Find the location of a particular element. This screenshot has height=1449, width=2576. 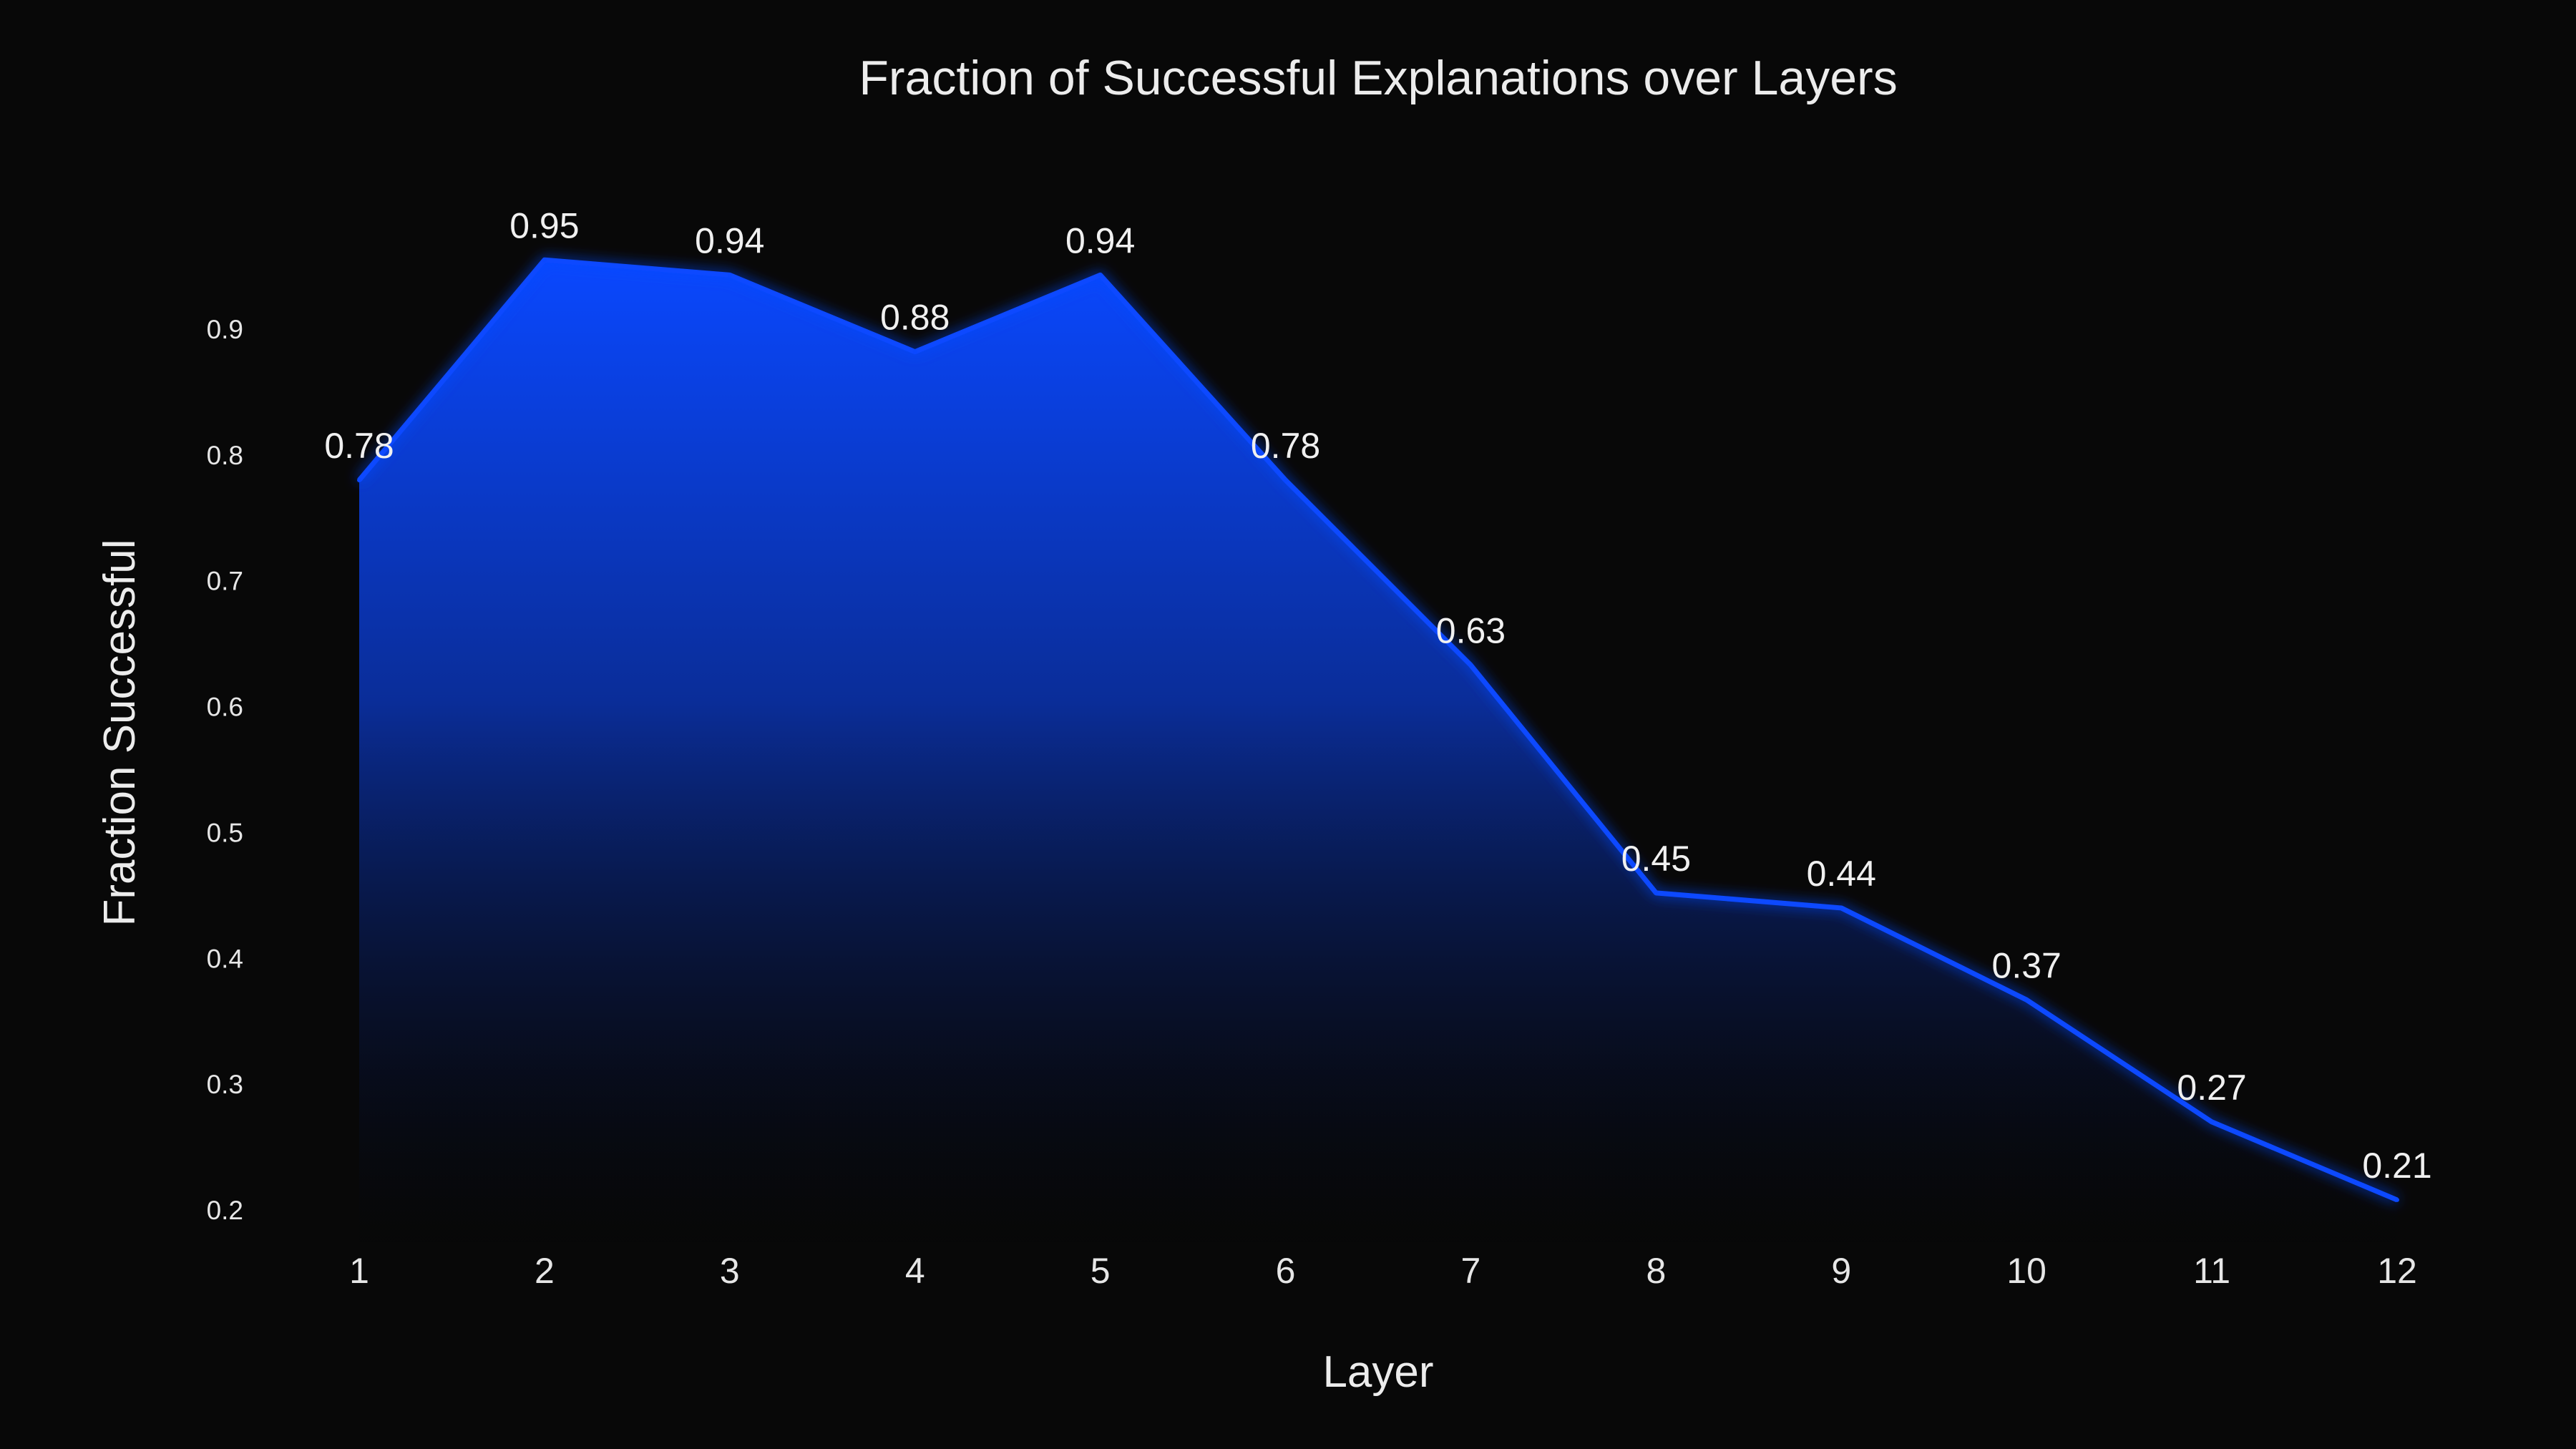

data-label: 0.88 is located at coordinates (915, 318).